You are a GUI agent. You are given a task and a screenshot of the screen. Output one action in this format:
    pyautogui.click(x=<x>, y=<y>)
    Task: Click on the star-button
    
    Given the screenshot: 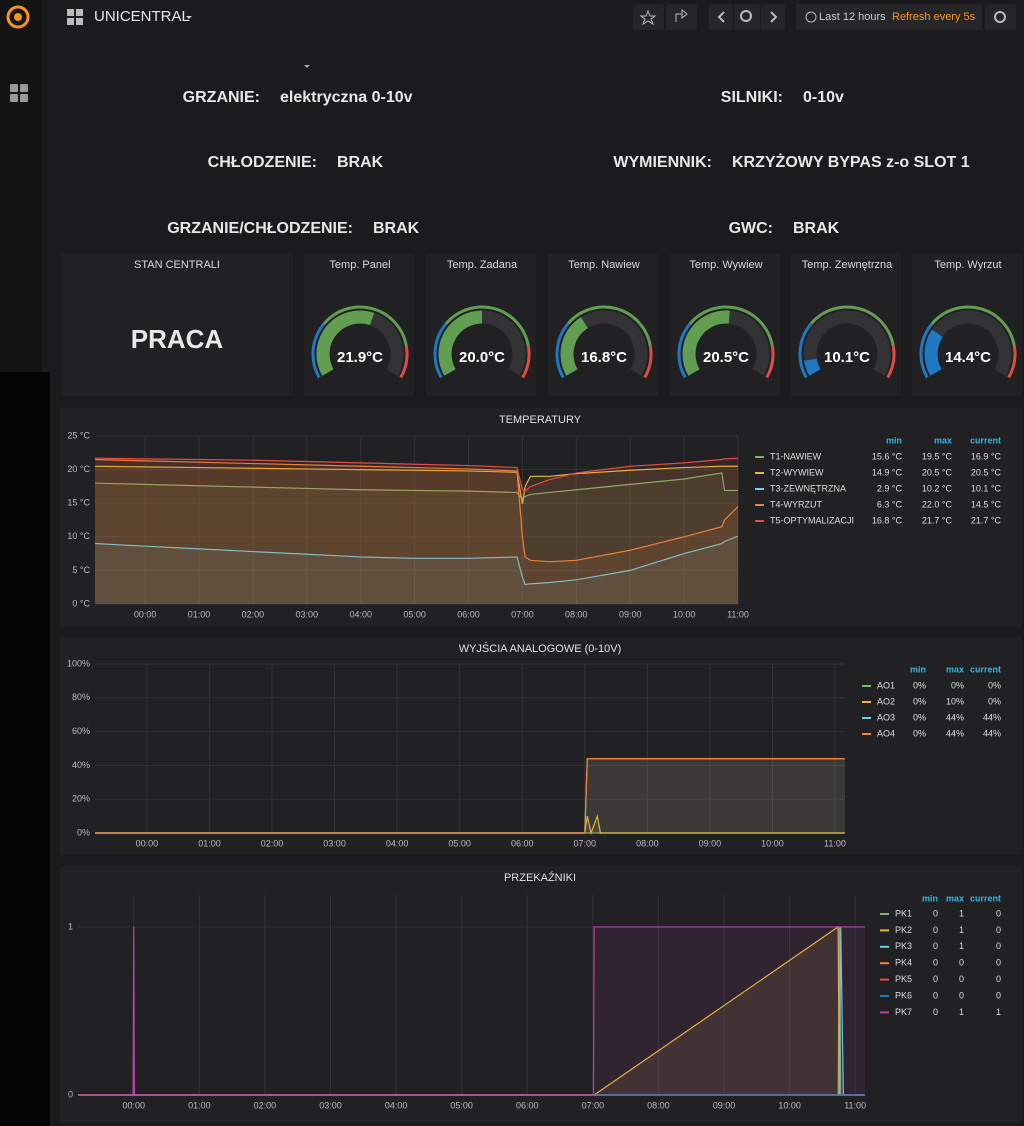 What is the action you would take?
    pyautogui.click(x=648, y=17)
    